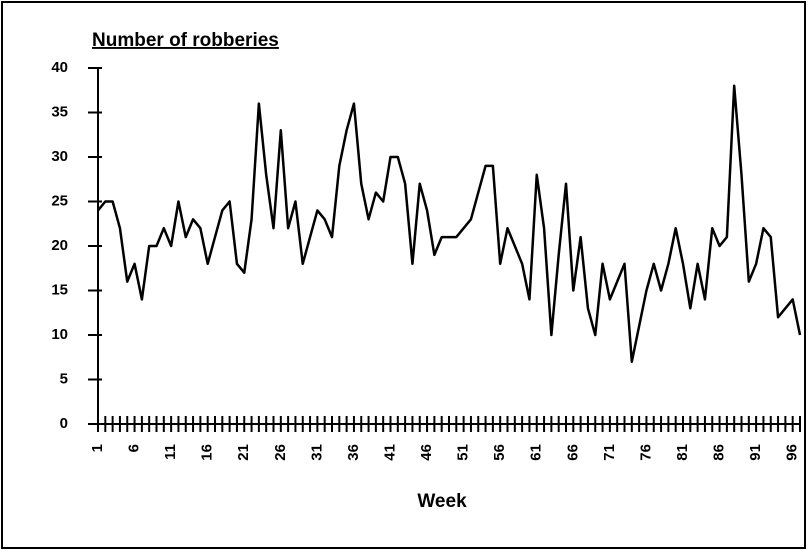 This screenshot has width=808, height=551. What do you see at coordinates (572, 452) in the screenshot?
I see `x-tick-label: 66` at bounding box center [572, 452].